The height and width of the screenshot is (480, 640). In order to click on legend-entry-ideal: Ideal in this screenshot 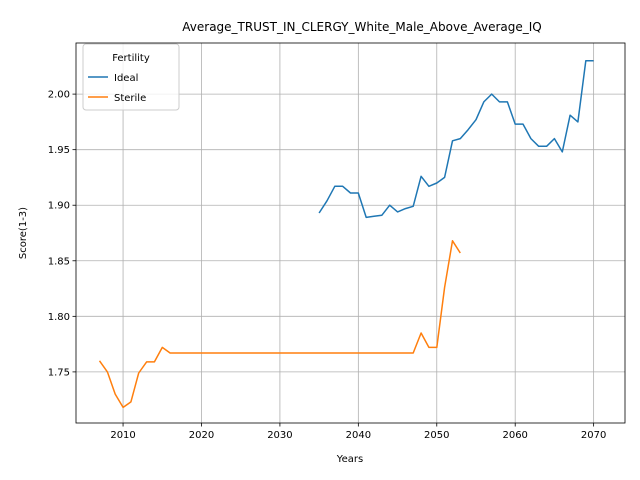, I will do `click(126, 78)`.